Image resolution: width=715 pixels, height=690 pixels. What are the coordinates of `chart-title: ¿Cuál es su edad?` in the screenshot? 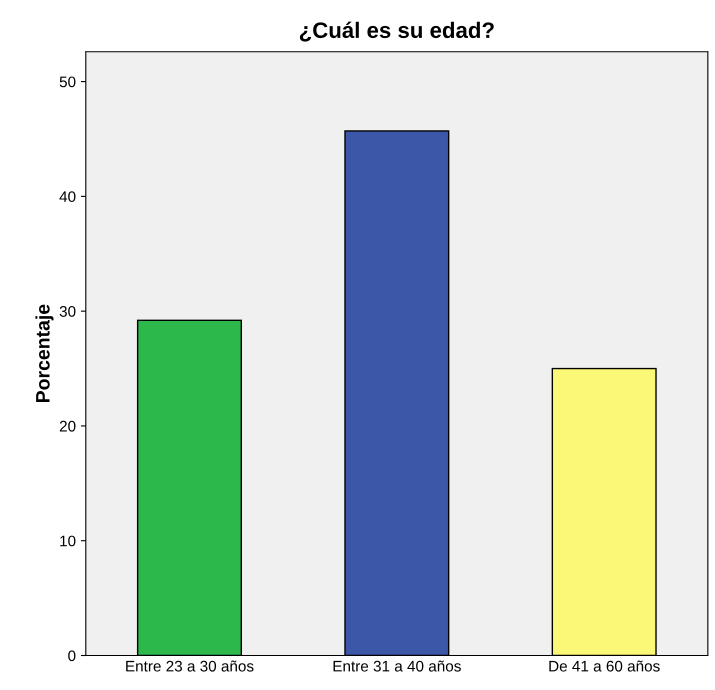 It's located at (397, 32).